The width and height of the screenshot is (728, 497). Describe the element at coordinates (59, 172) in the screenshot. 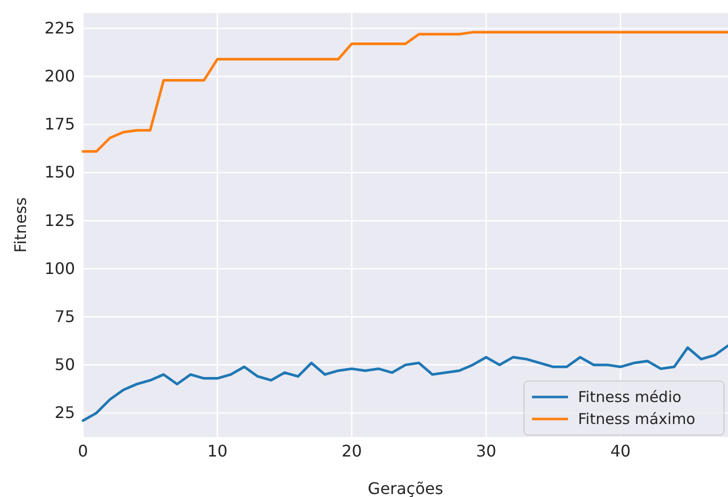

I see `y-tick-label: 150` at that location.